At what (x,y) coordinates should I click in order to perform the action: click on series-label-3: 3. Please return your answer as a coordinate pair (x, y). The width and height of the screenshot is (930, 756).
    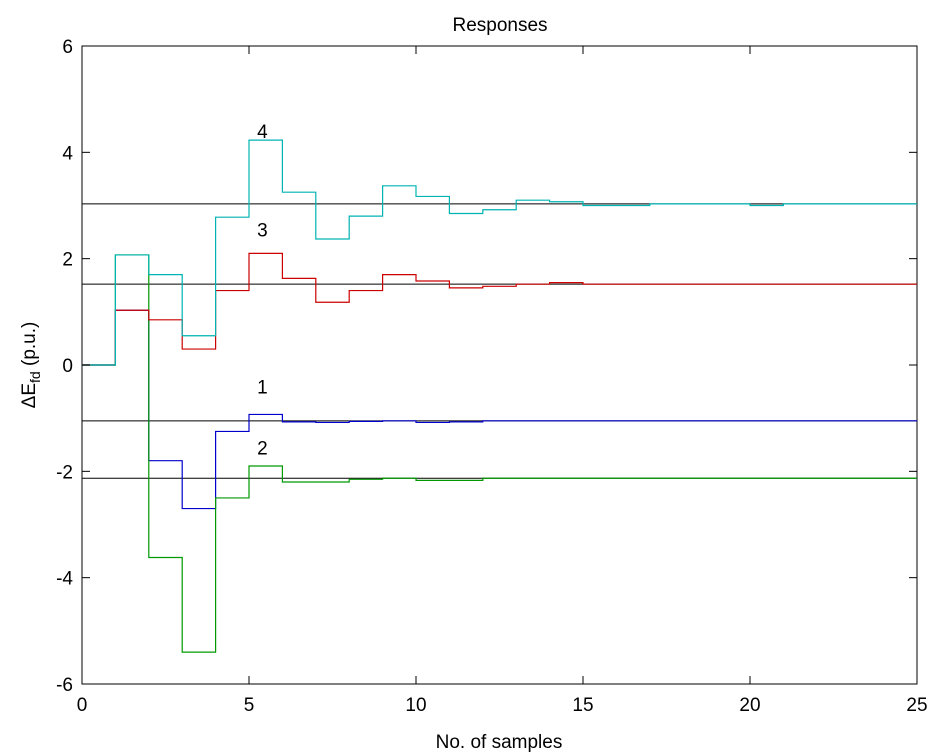
    Looking at the image, I should click on (262, 230).